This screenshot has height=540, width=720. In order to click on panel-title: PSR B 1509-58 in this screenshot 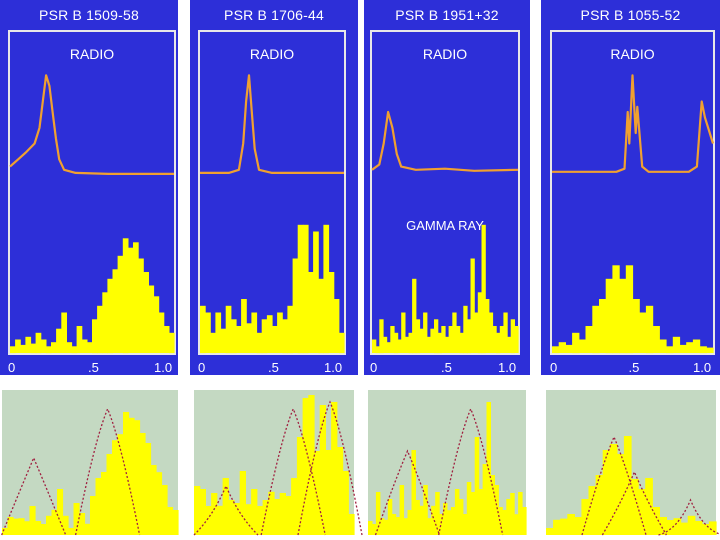, I will do `click(89, 15)`.